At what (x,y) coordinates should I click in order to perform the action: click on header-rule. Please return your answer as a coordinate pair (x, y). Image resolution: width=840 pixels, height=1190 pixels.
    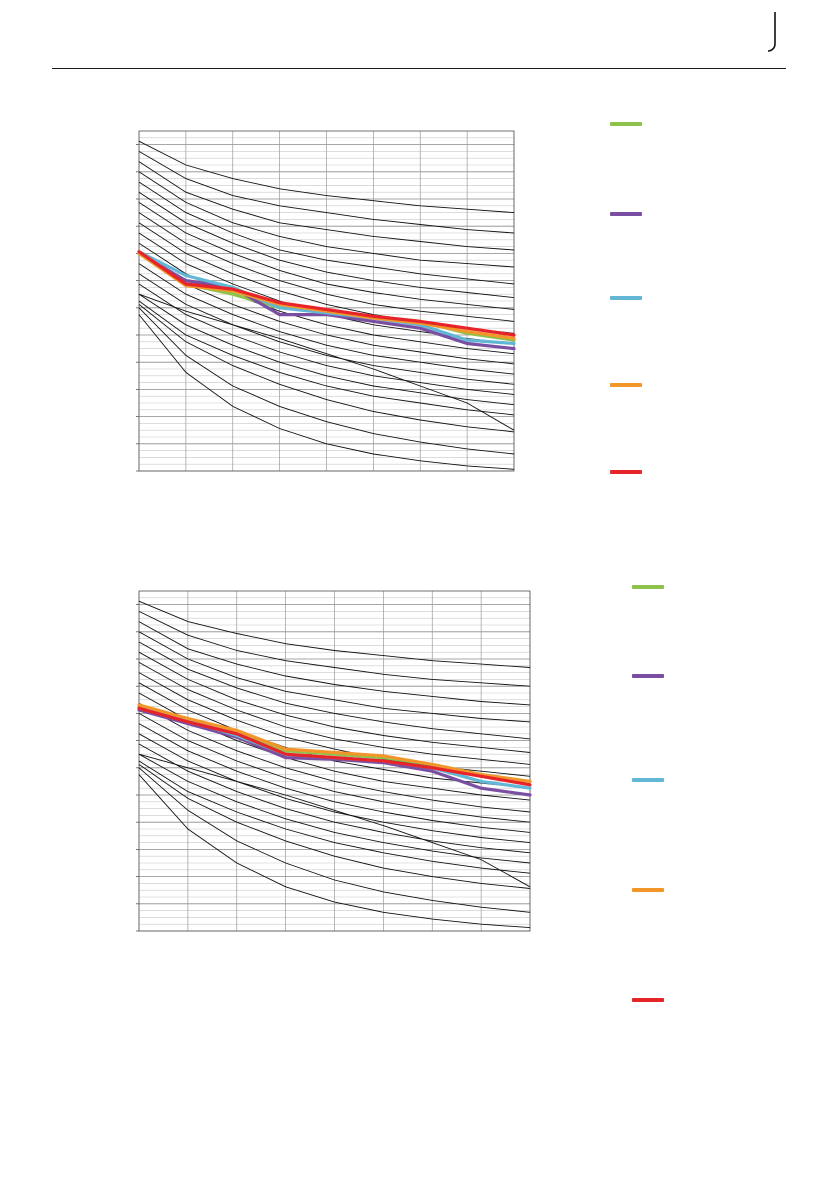
    Looking at the image, I should click on (419, 68).